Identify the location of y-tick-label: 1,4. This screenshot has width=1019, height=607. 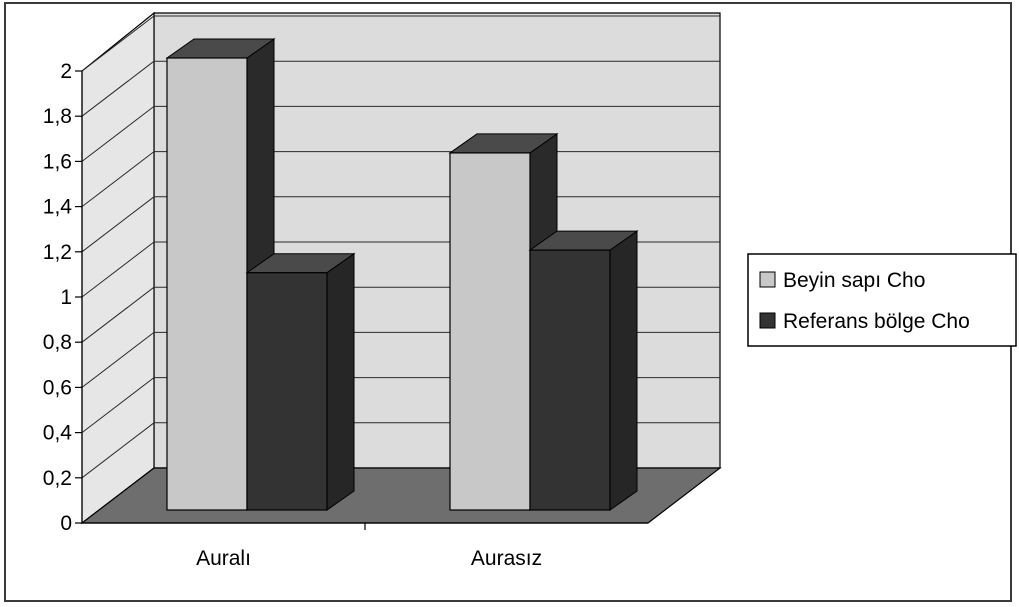
(58, 207).